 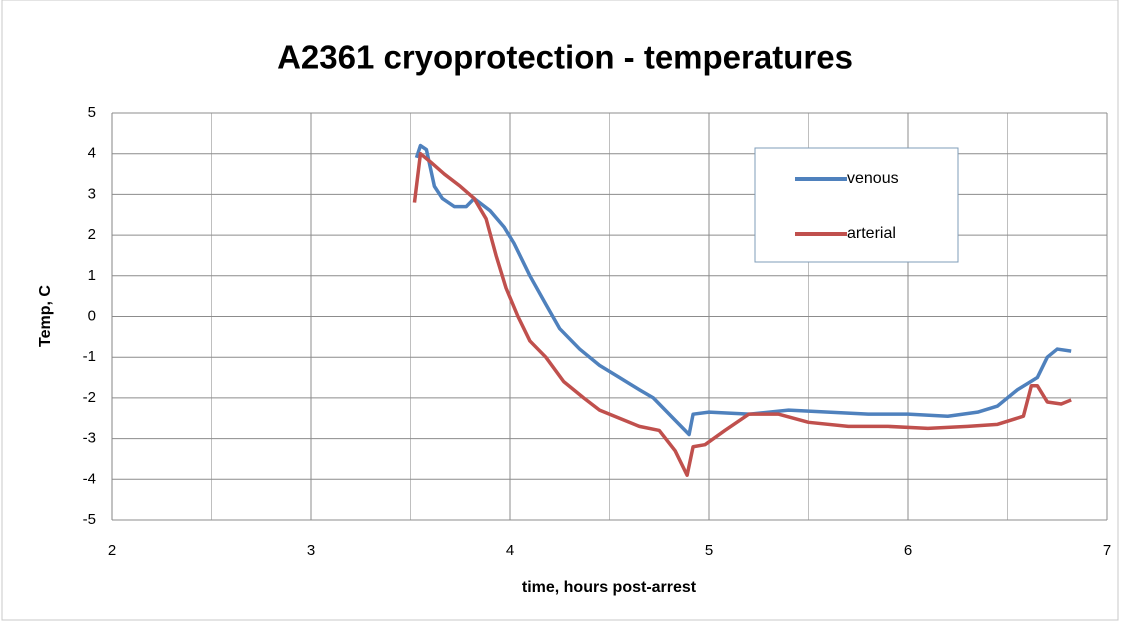 What do you see at coordinates (89, 519) in the screenshot?
I see `y-tick-label: -5` at bounding box center [89, 519].